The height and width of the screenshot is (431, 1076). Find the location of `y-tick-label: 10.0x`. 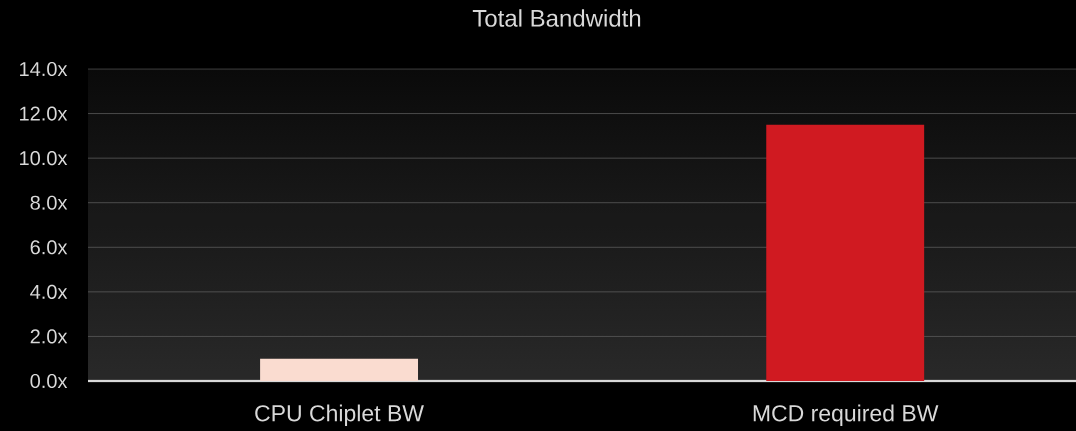

y-tick-label: 10.0x is located at coordinates (44, 158).